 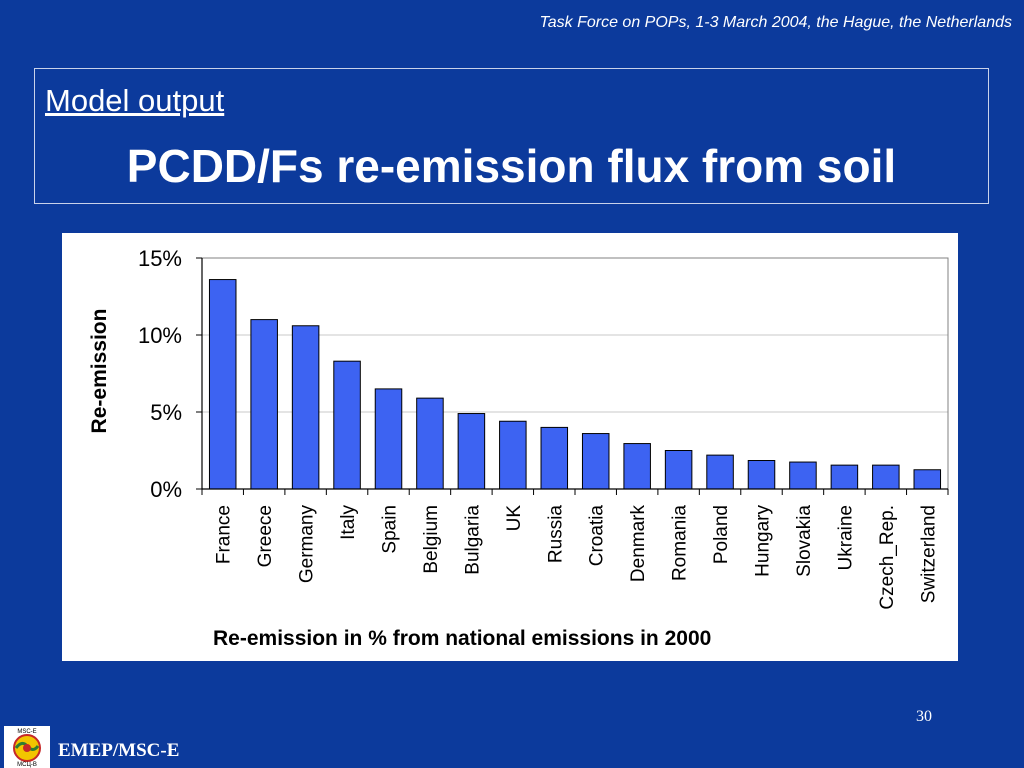 I want to click on y-tick-label: 10%, so click(x=160, y=335).